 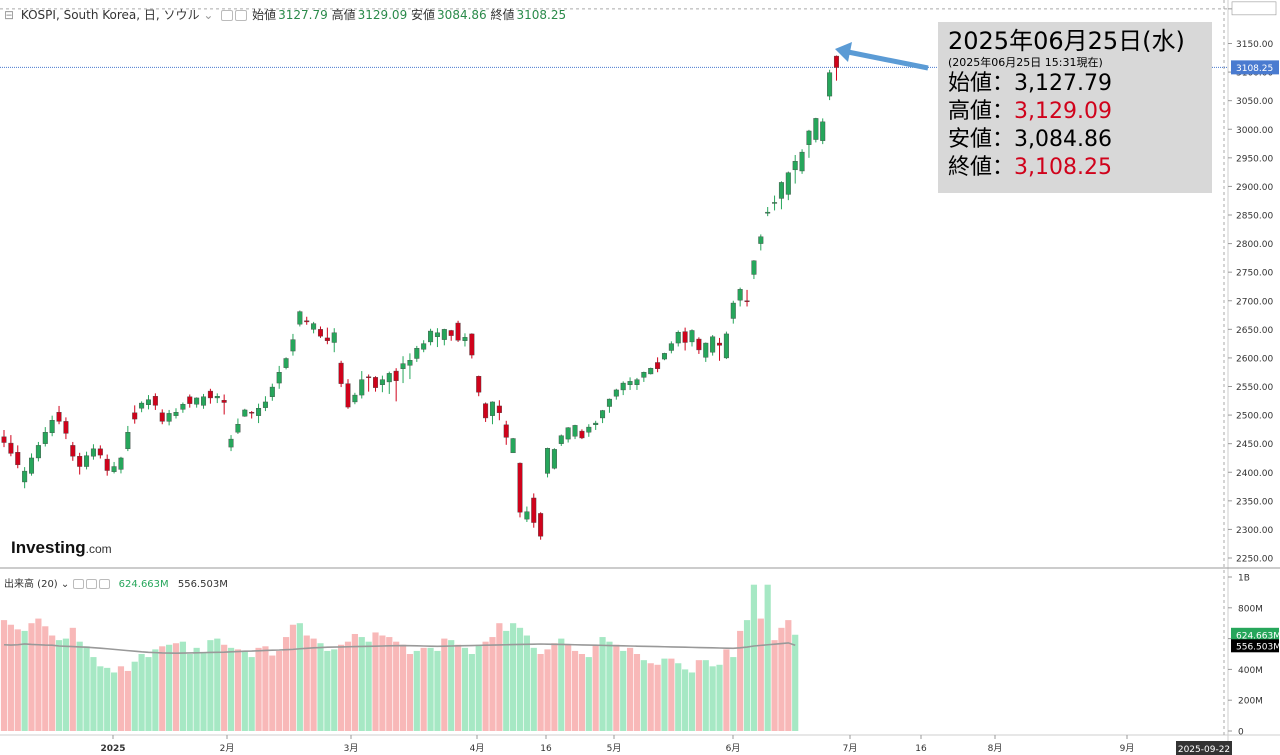 What do you see at coordinates (850, 748) in the screenshot?
I see `time-tick-label: 7月` at bounding box center [850, 748].